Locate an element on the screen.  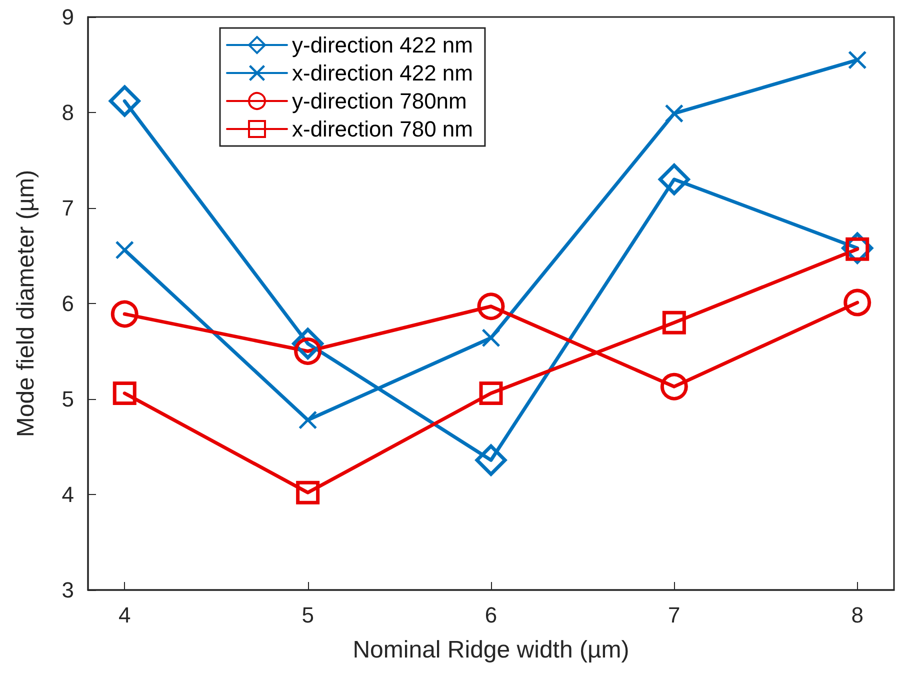
x-tick-label: 6 is located at coordinates (491, 615).